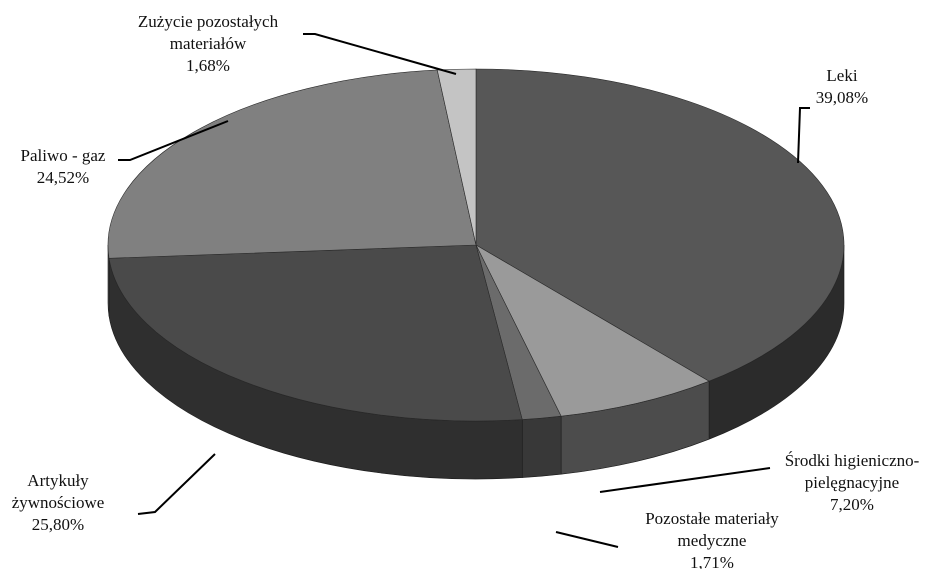 The image size is (949, 569). Describe the element at coordinates (63, 177) in the screenshot. I see `slice-label-4-line-1: 24,52%` at that location.